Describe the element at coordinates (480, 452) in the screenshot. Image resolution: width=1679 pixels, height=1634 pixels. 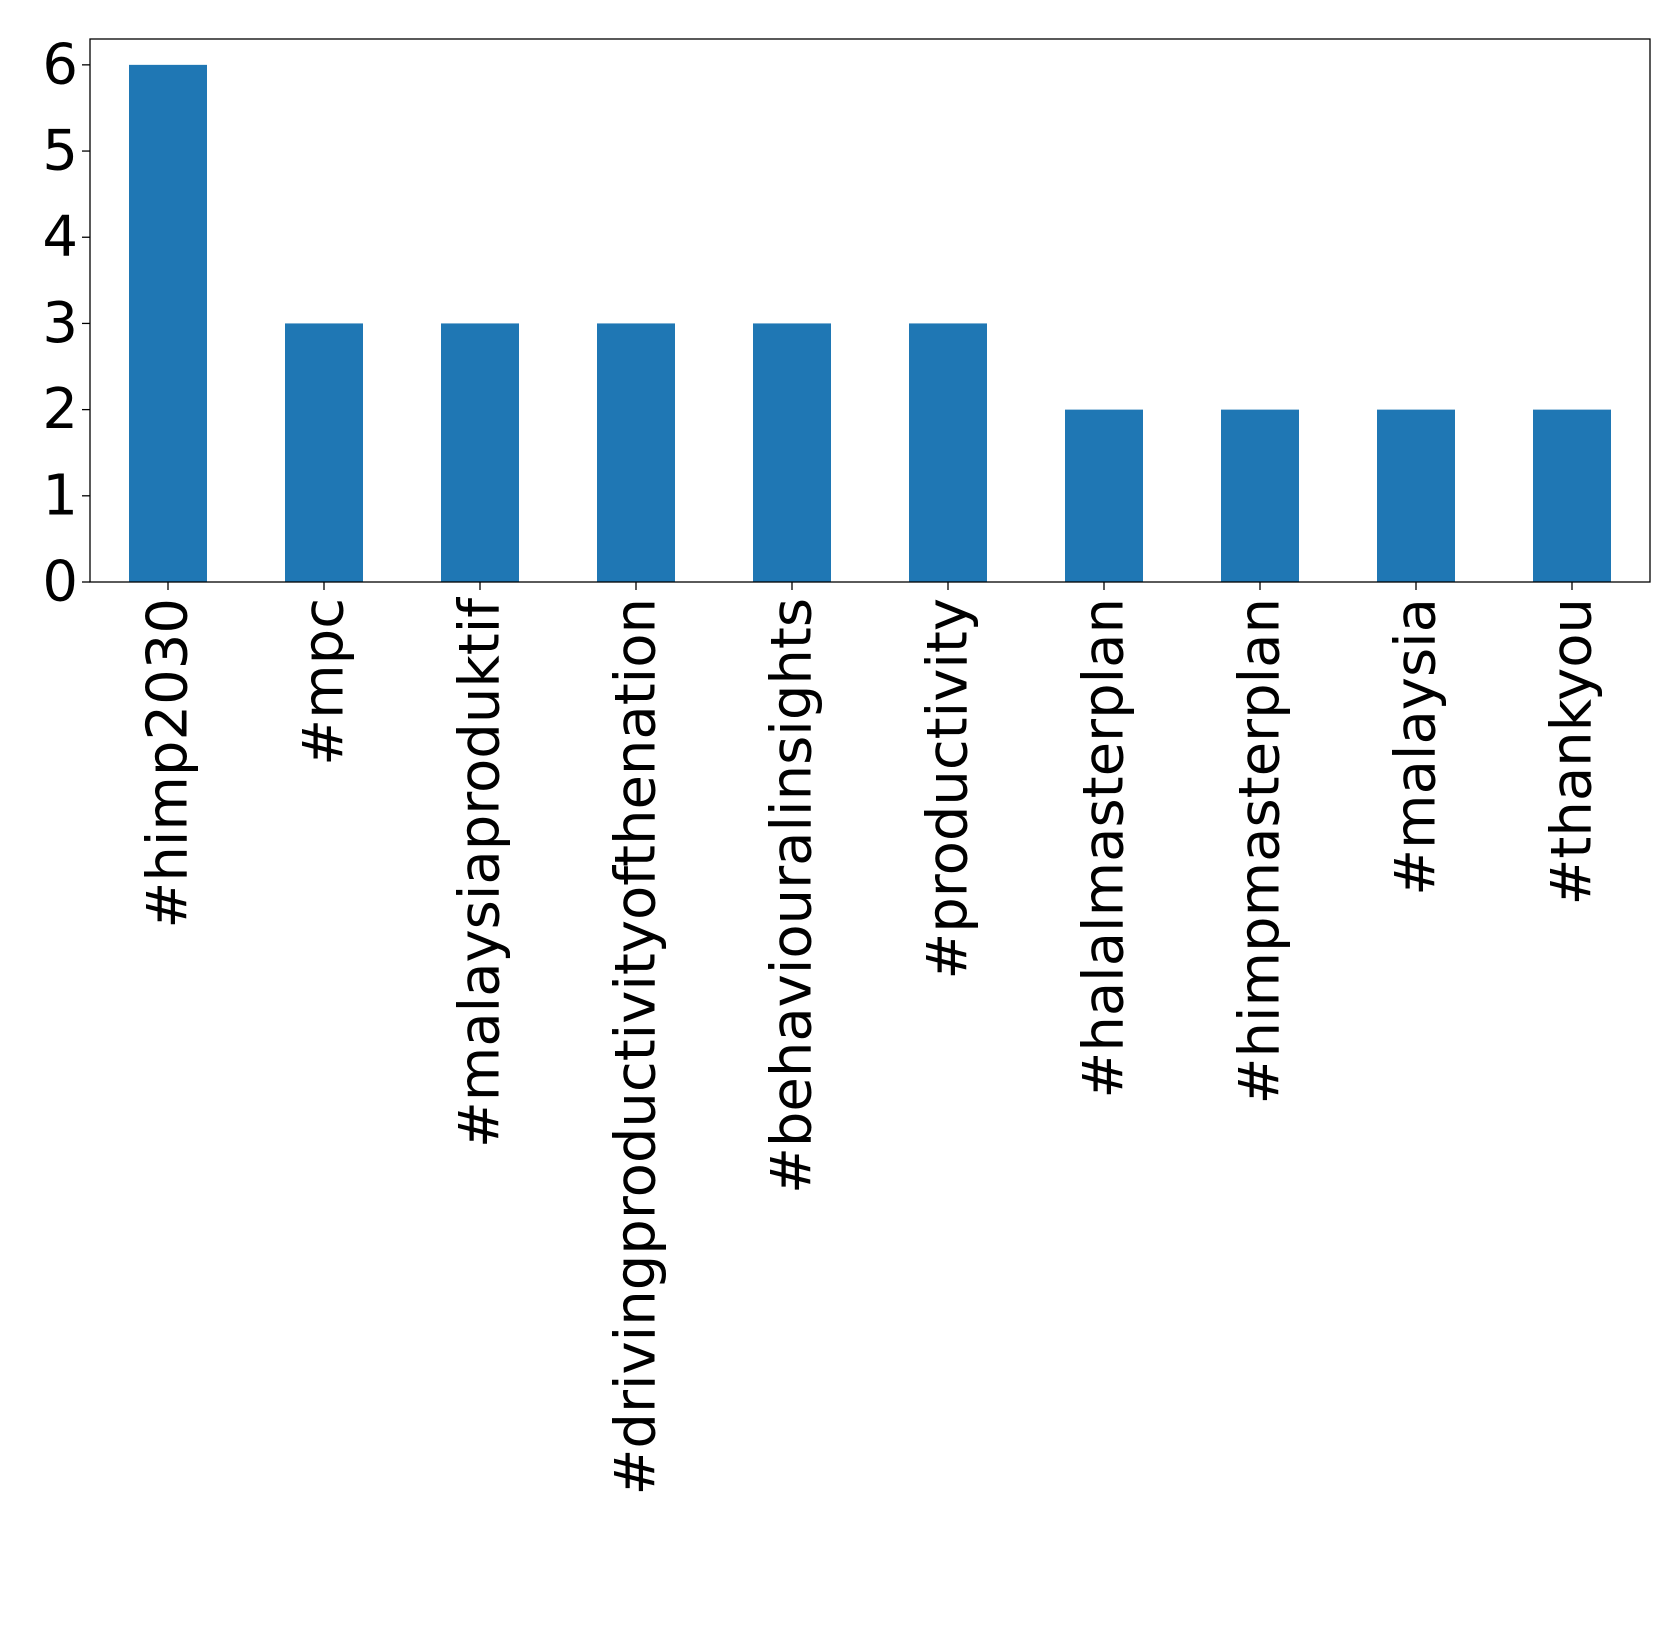
I see `bar-malaysiaproduktif` at that location.